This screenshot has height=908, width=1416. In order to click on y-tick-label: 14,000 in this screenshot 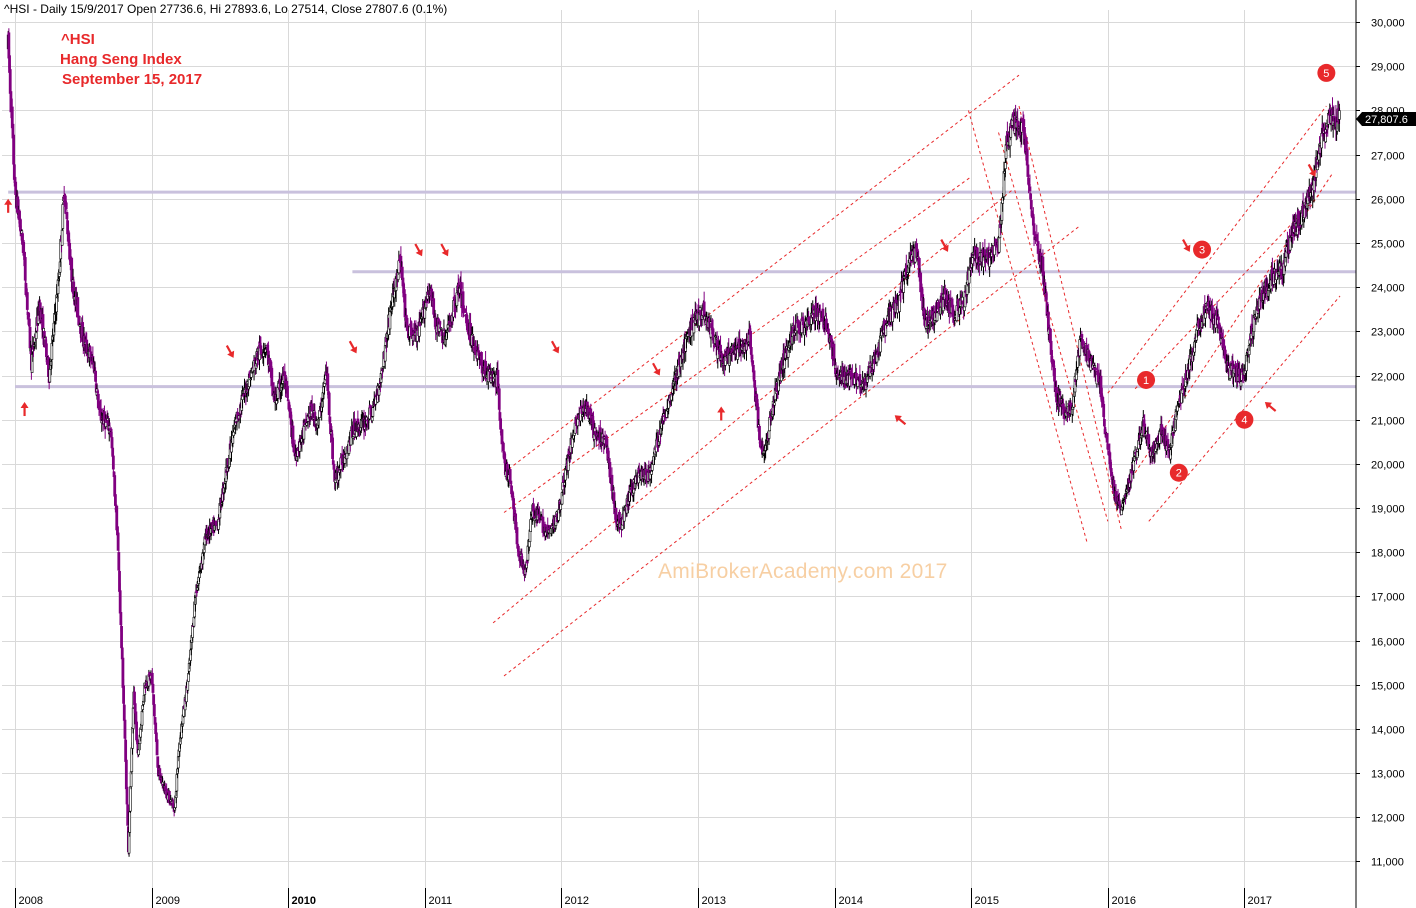, I will do `click(1388, 731)`.